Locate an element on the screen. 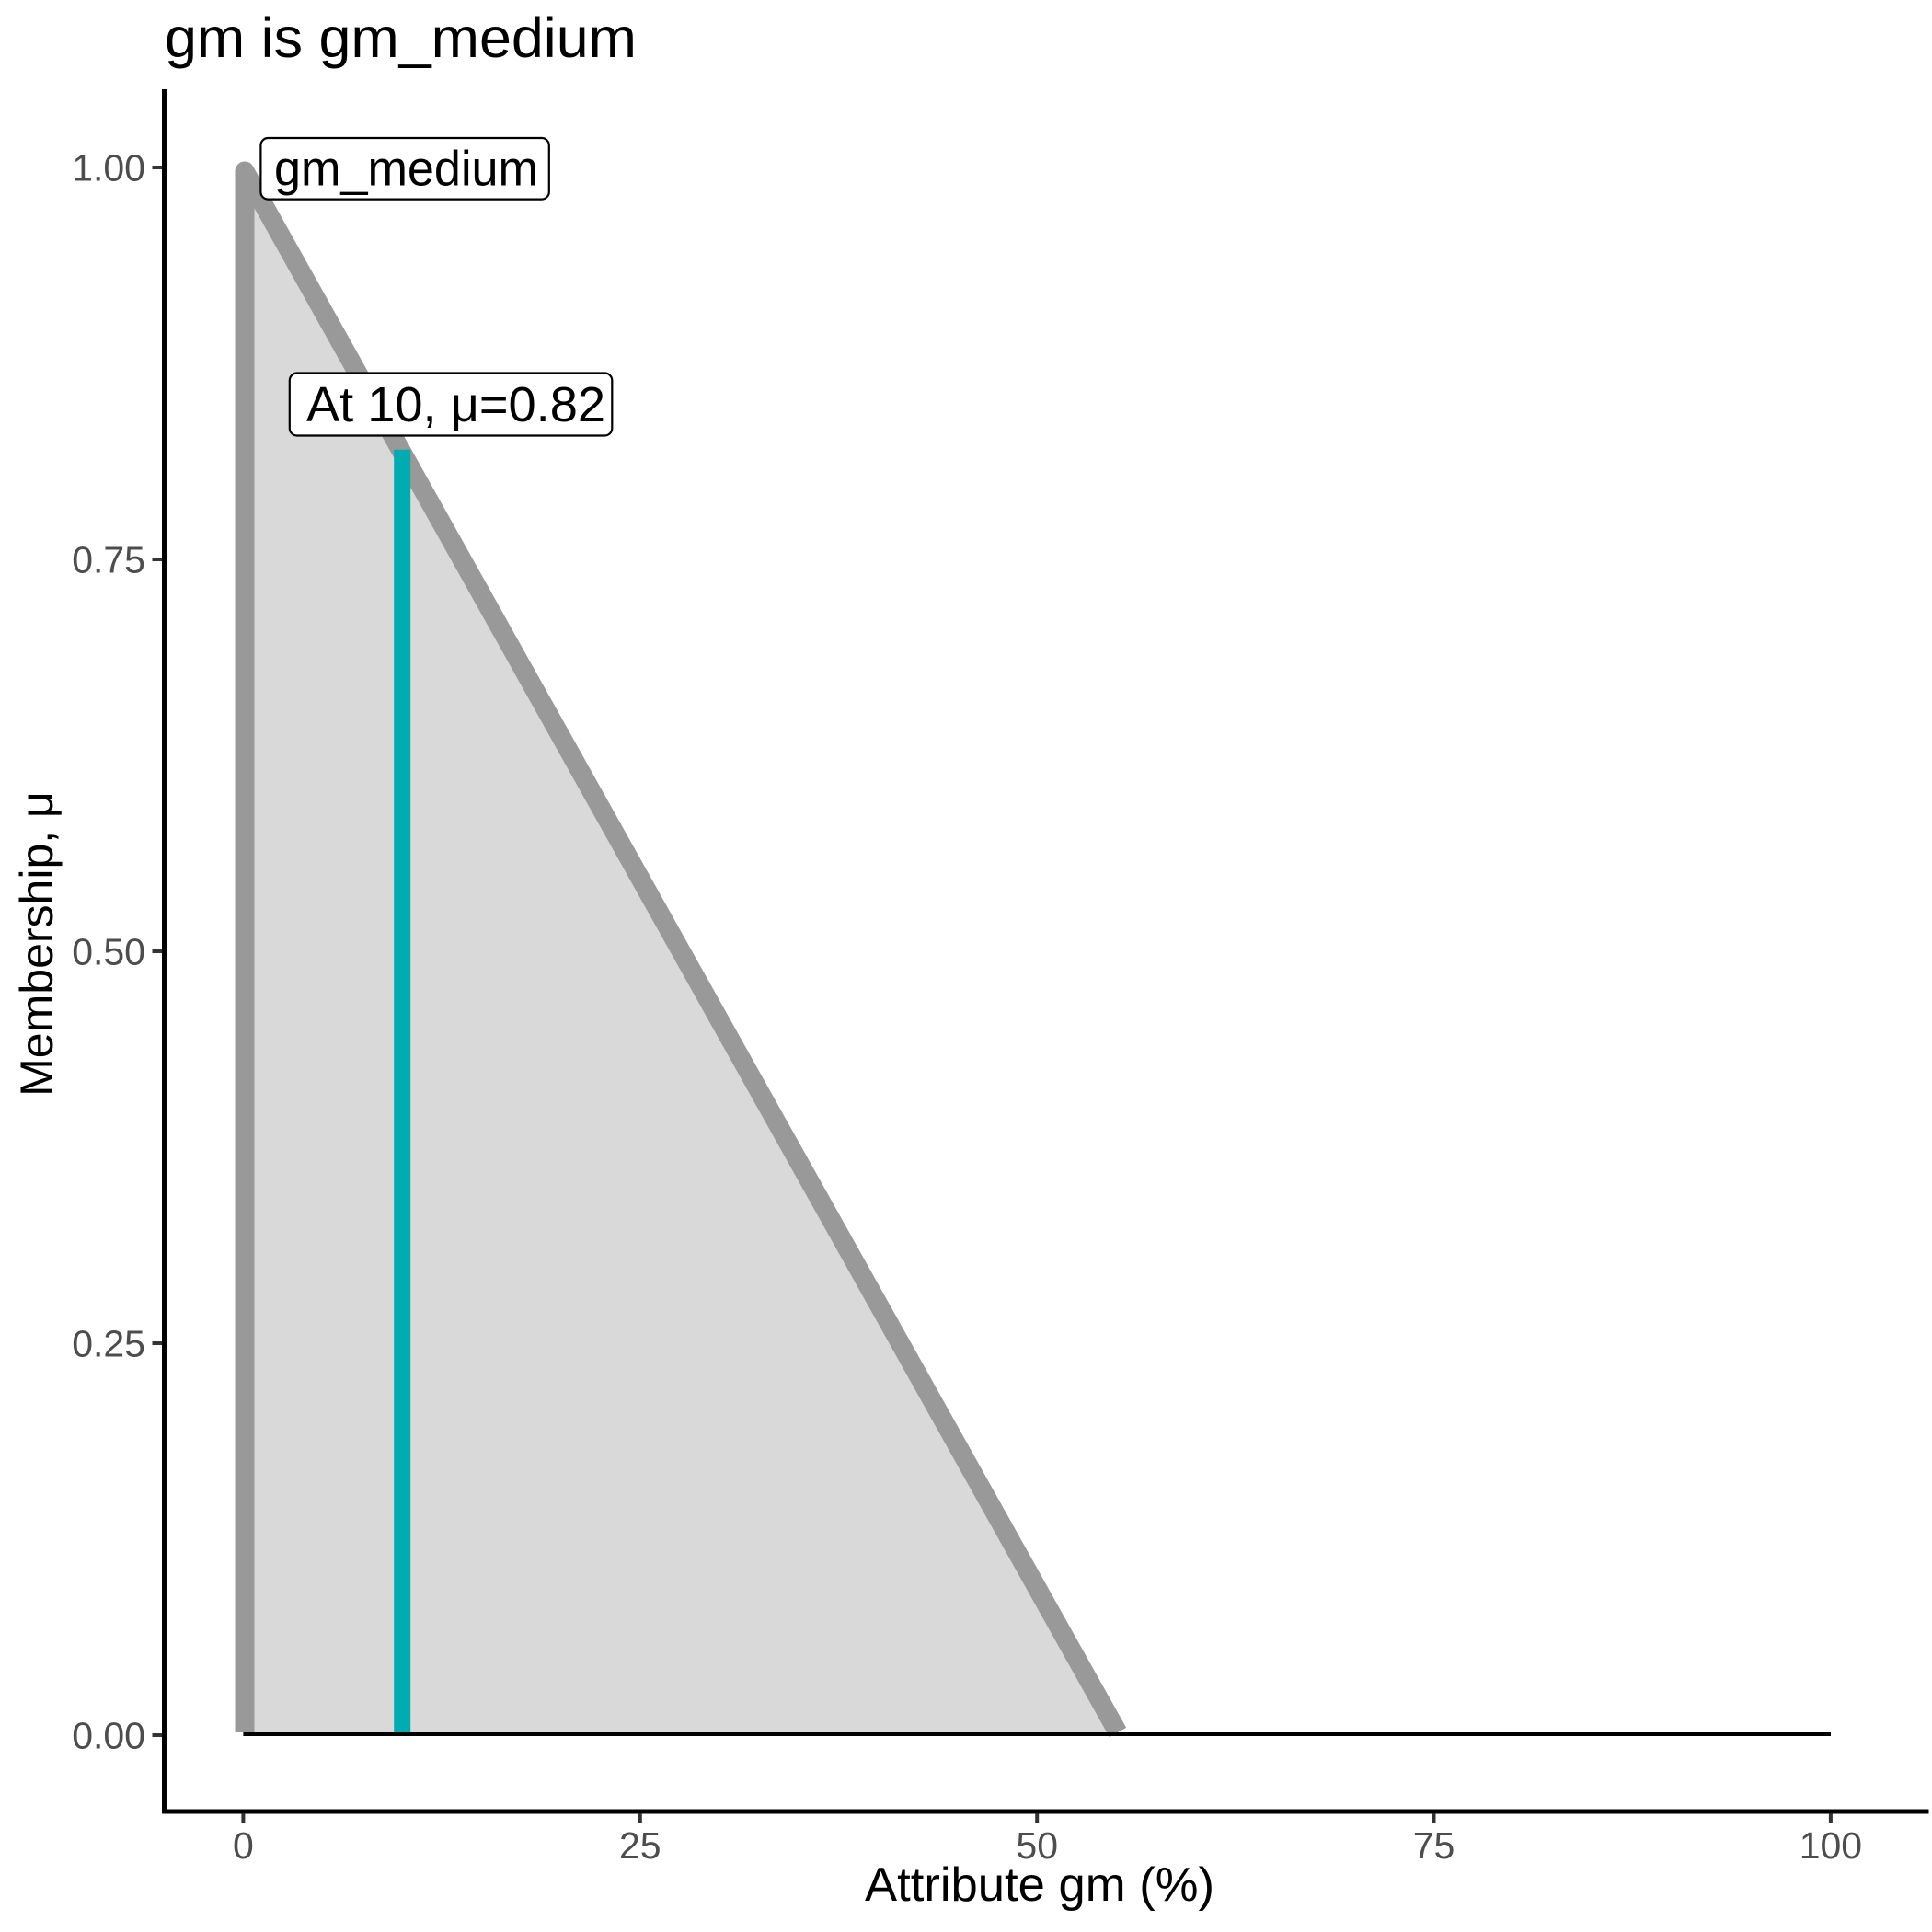 The width and height of the screenshot is (1932, 1932). svg-text: gm is gm_medium is located at coordinates (401, 37).